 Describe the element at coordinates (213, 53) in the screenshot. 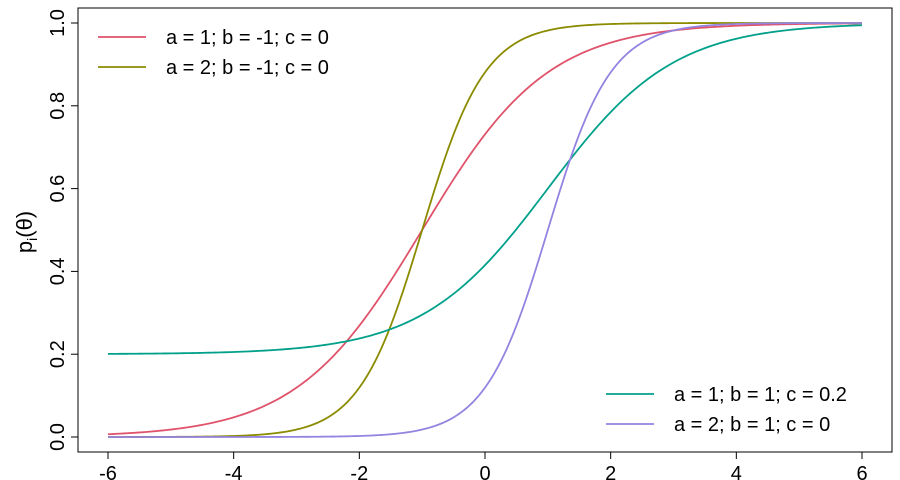

I see `legend-top-left: a = 1; b = -1; c = 0 a = 2; b = -1; c = 0` at that location.